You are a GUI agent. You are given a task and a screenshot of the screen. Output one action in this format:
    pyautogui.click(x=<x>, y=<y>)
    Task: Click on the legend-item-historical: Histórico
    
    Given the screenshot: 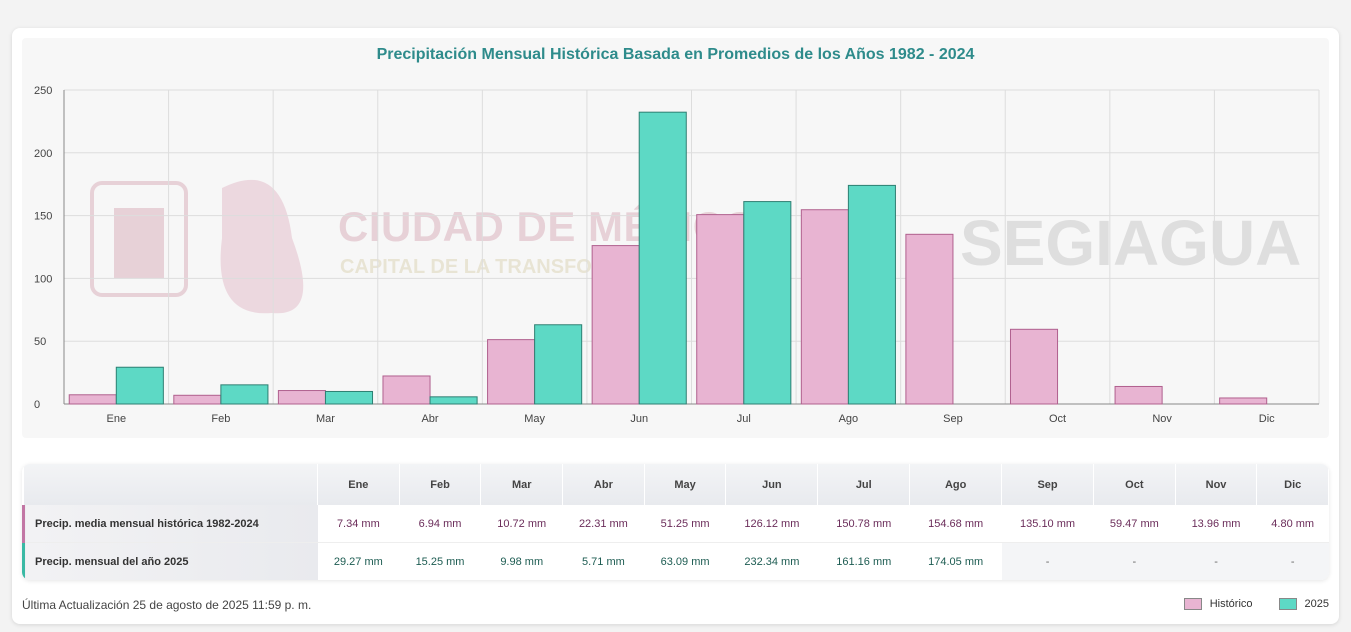 What is the action you would take?
    pyautogui.click(x=1218, y=604)
    